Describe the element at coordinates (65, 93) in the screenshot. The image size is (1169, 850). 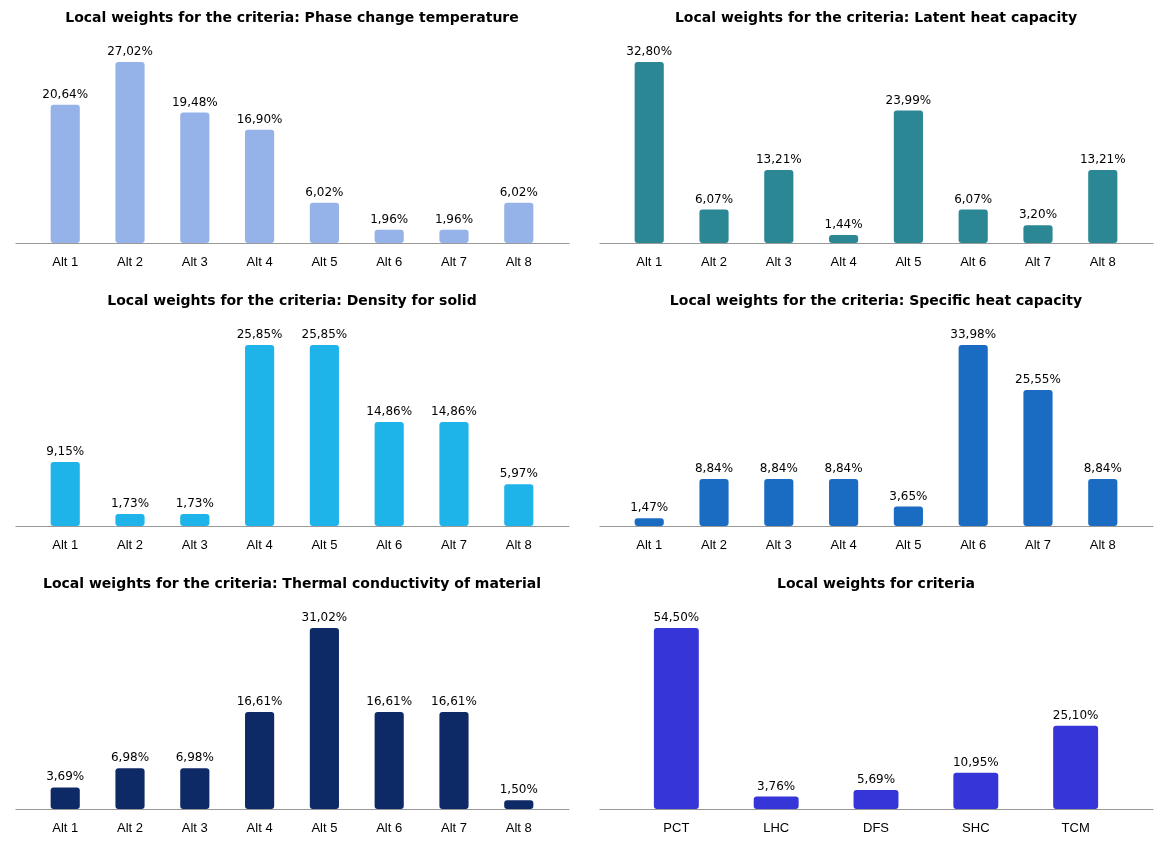
I see `data-label: 20,64%` at that location.